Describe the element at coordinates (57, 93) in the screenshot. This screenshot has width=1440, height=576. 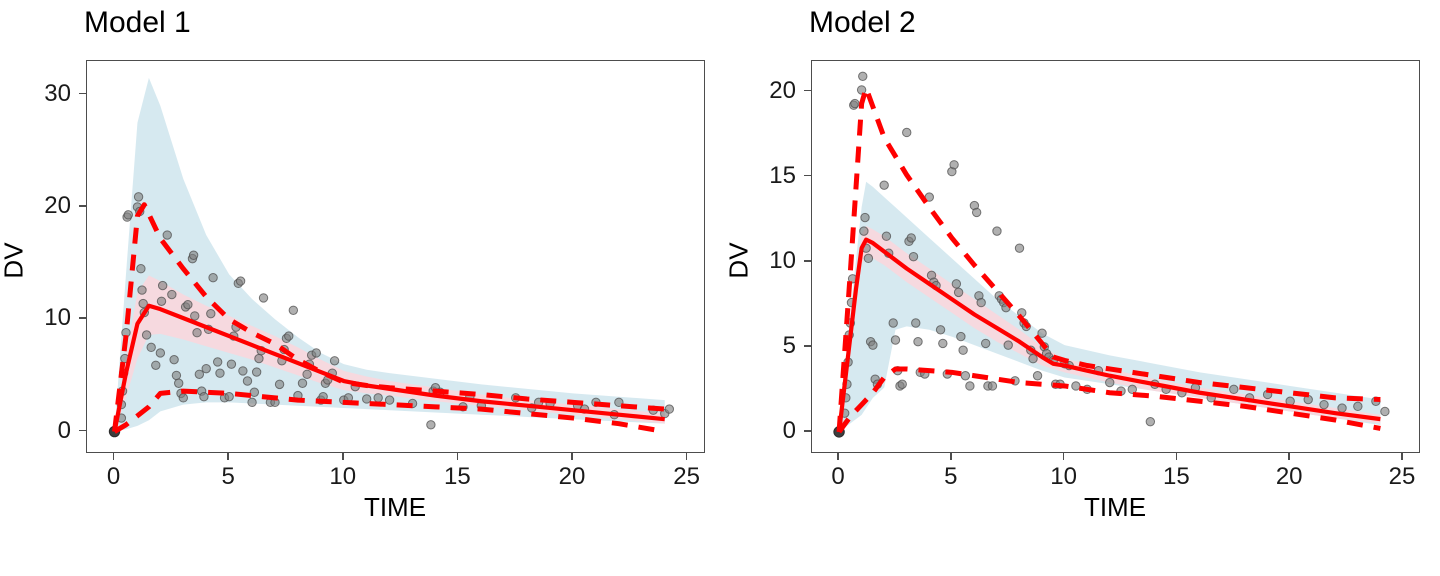
I see `y-tick-label: 30` at that location.